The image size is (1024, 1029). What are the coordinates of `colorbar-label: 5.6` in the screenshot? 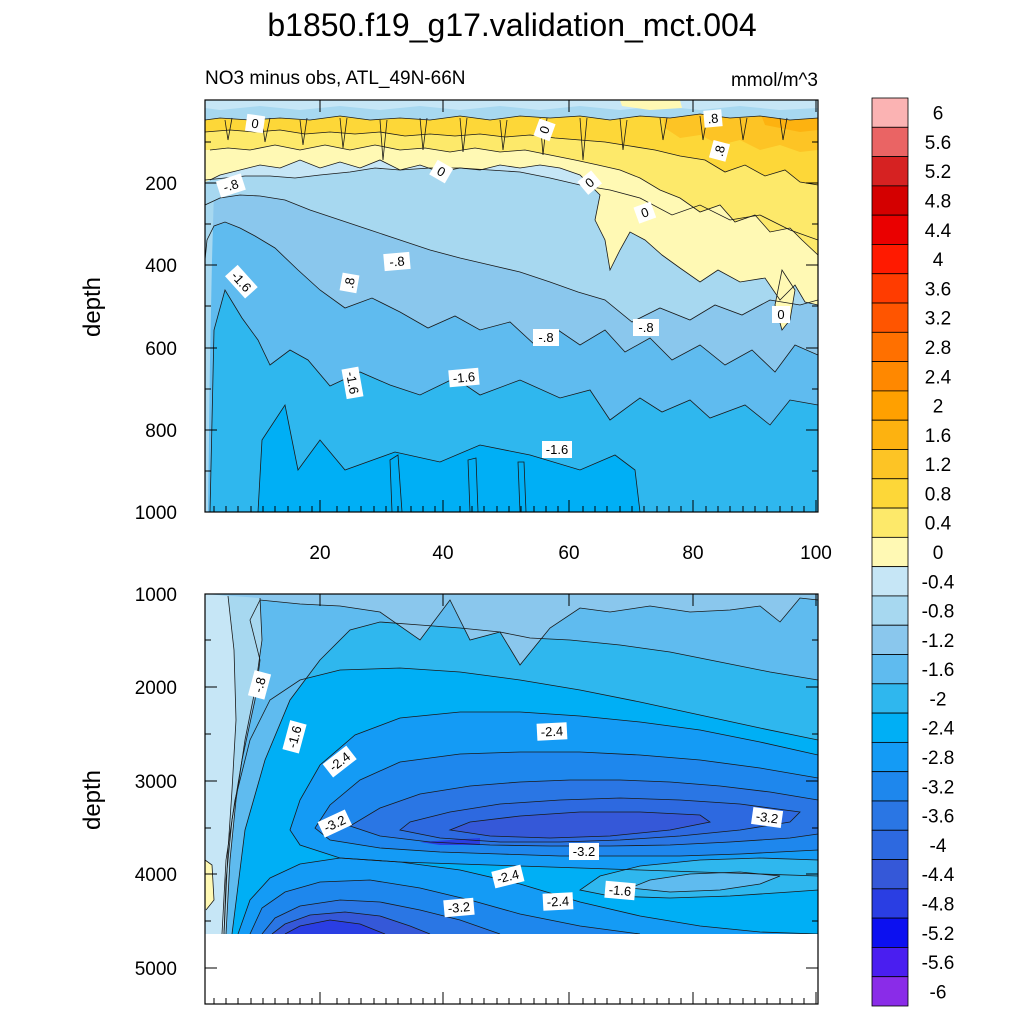 It's located at (938, 143).